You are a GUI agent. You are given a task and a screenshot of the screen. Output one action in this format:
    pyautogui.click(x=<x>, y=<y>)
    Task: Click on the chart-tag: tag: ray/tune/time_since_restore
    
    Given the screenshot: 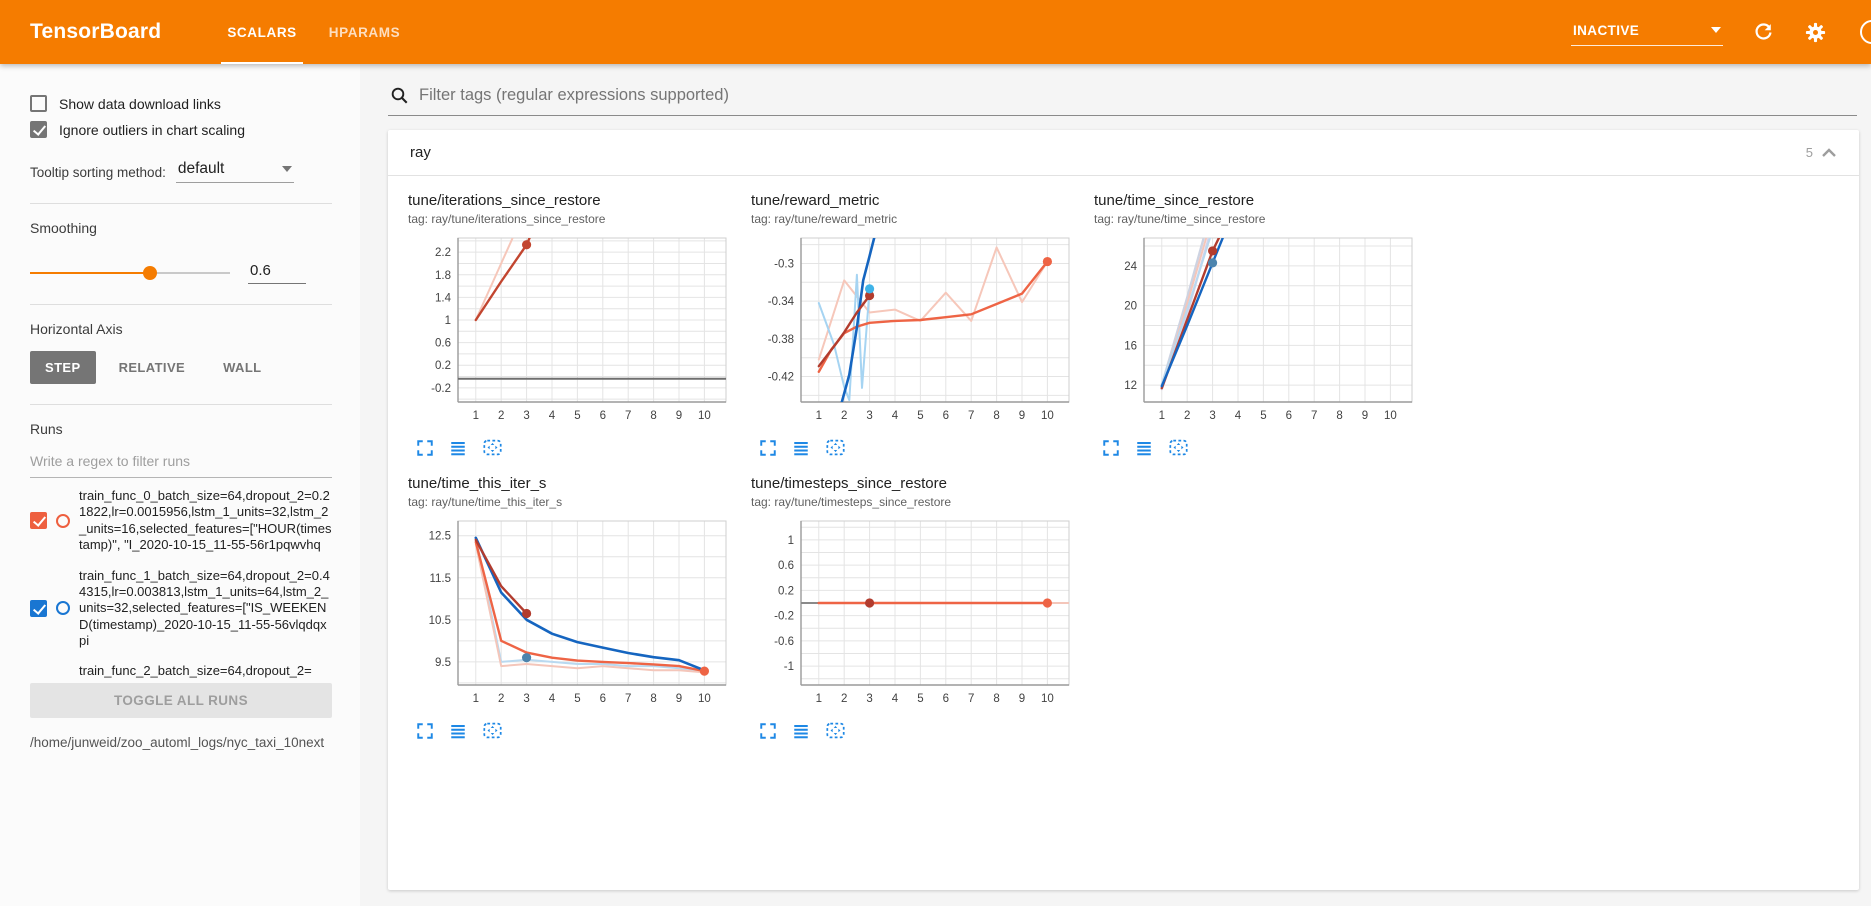 What is the action you would take?
    pyautogui.click(x=1180, y=219)
    